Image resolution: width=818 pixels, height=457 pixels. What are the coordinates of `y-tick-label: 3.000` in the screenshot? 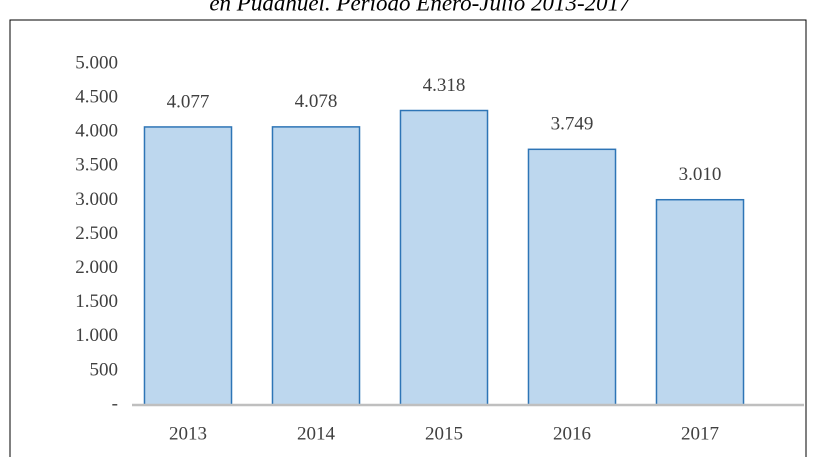 It's located at (96, 199).